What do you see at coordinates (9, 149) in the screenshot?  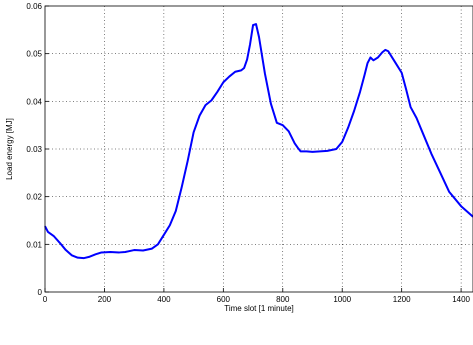 I see `y-axis-label: Load energy [MJ]` at bounding box center [9, 149].